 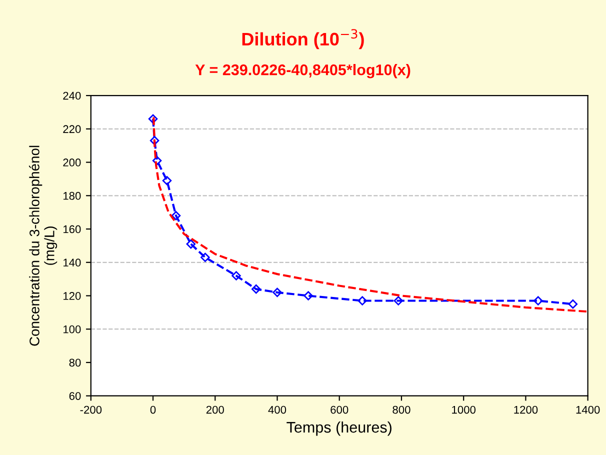 I want to click on chart-subtitle: Y = 239.0226-40,8405*log10(x), so click(x=302, y=71).